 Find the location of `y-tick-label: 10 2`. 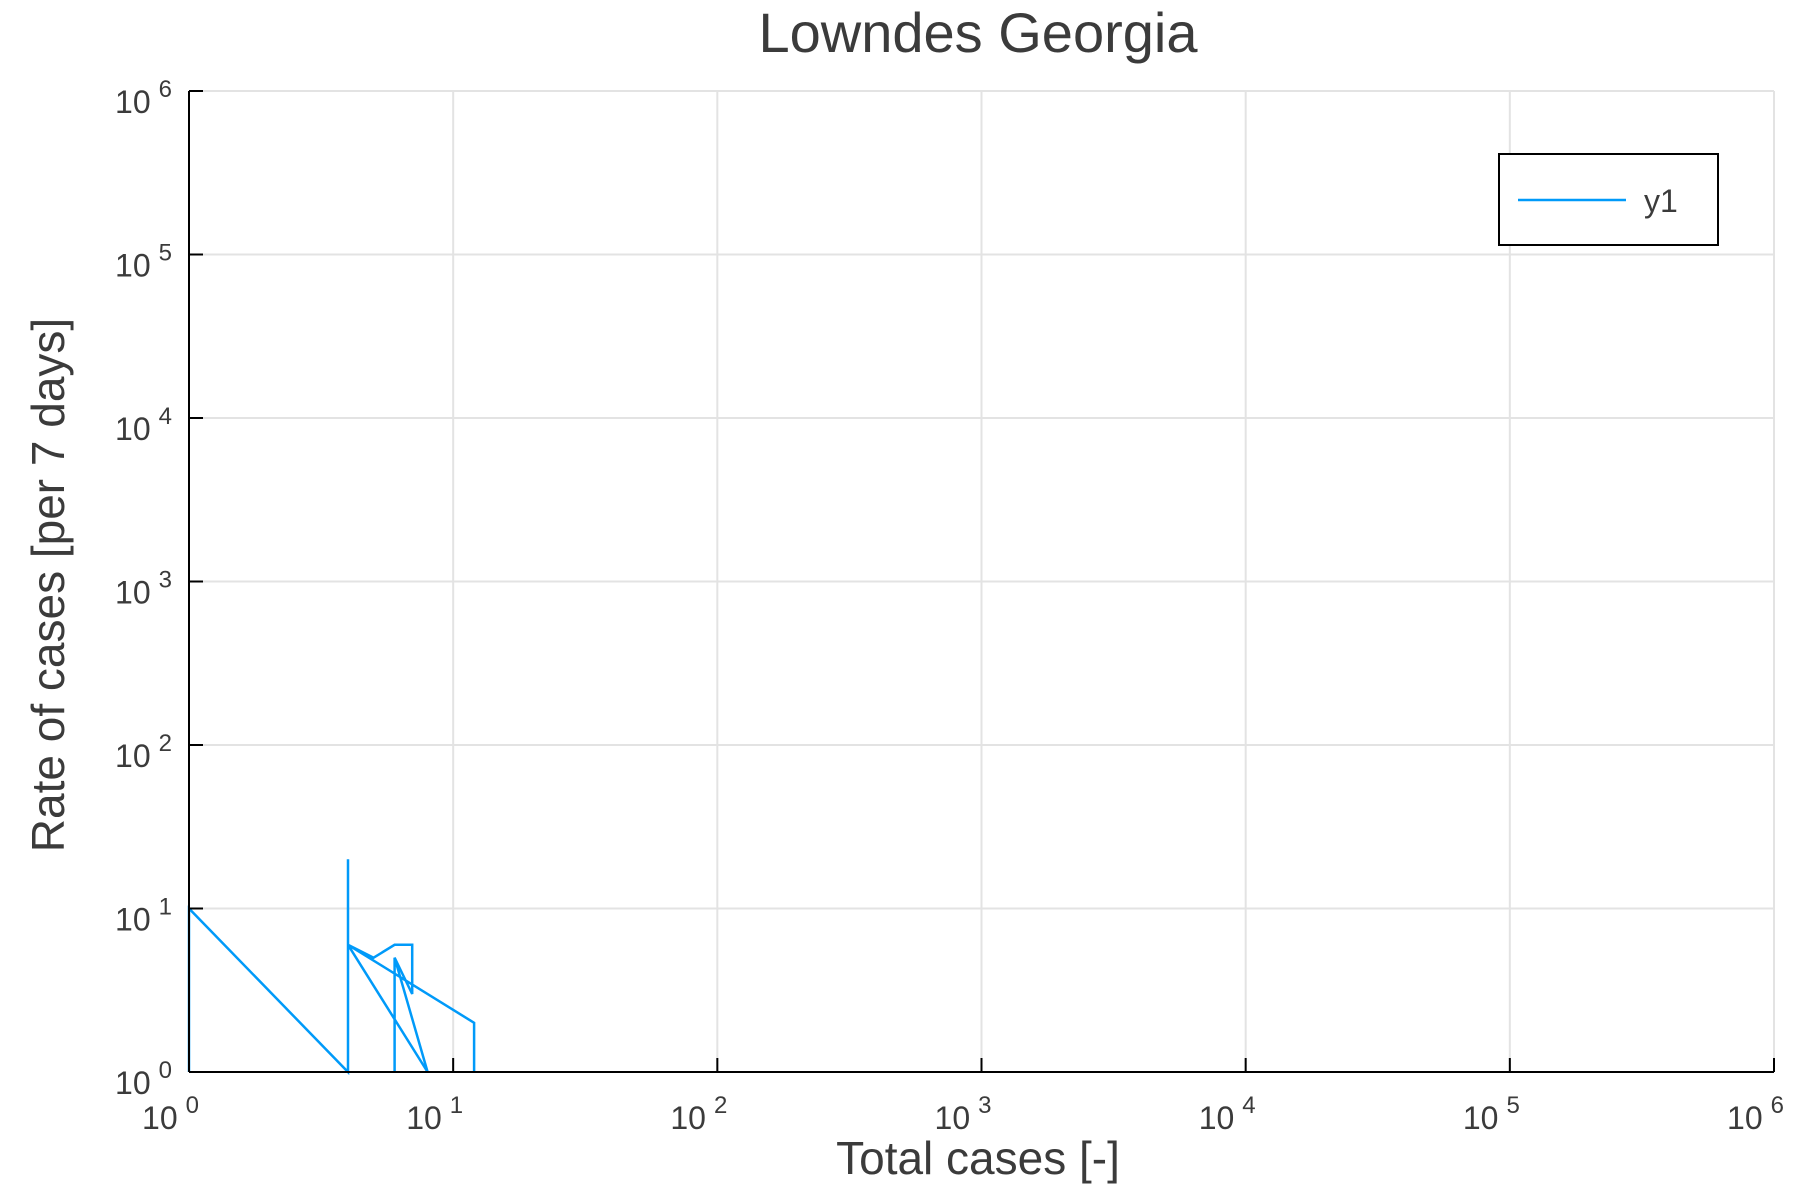

y-tick-label: 10 2 is located at coordinates (143, 752).